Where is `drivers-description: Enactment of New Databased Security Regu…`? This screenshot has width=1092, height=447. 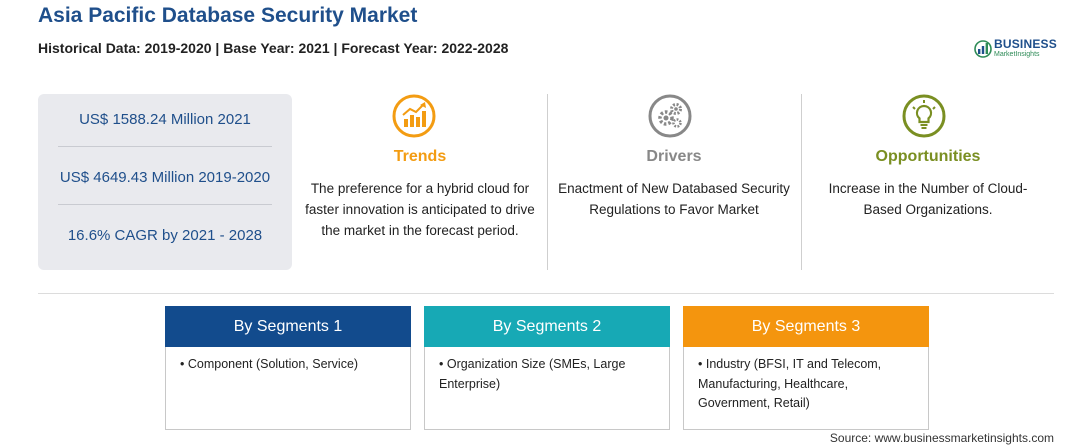 drivers-description: Enactment of New Databased Security Regu… is located at coordinates (674, 199).